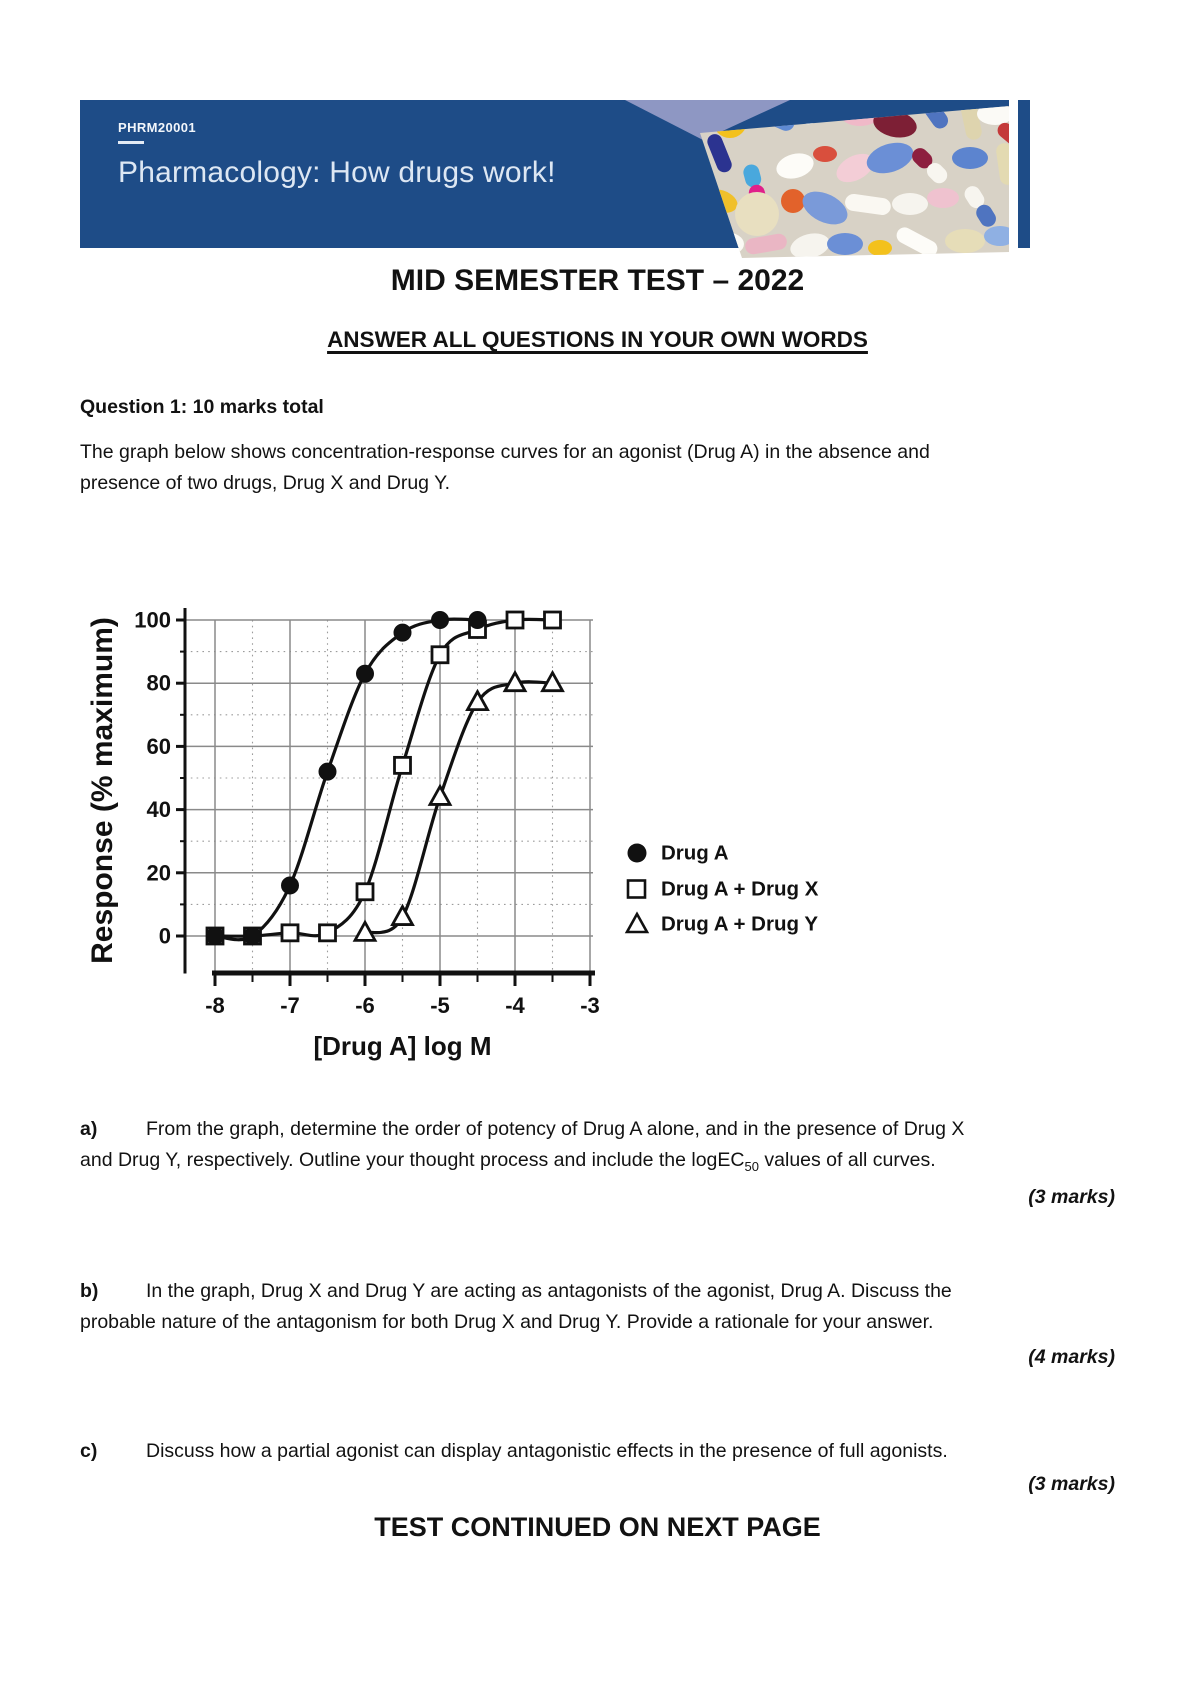  I want to click on pills-photo, so click(821, 179).